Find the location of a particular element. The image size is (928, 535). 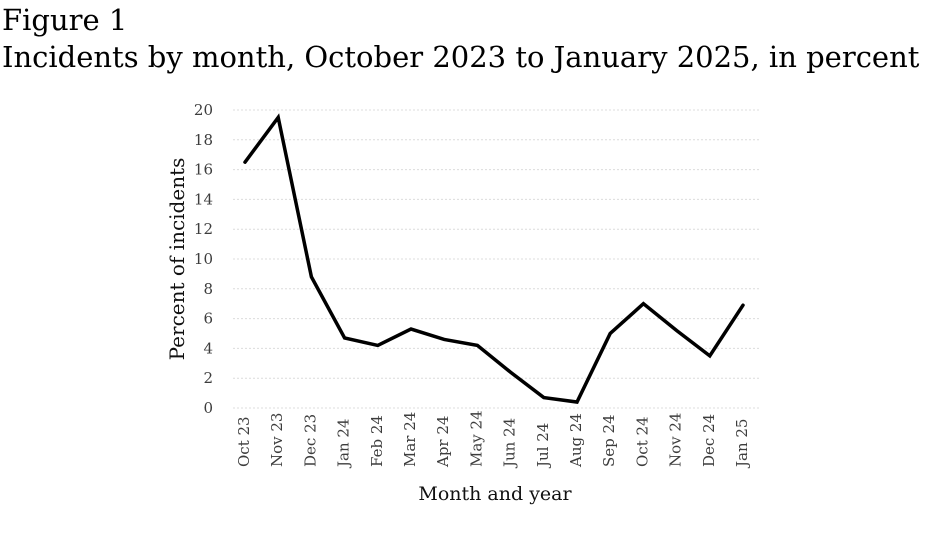

x-tick-label: Jan 25 is located at coordinates (742, 444).